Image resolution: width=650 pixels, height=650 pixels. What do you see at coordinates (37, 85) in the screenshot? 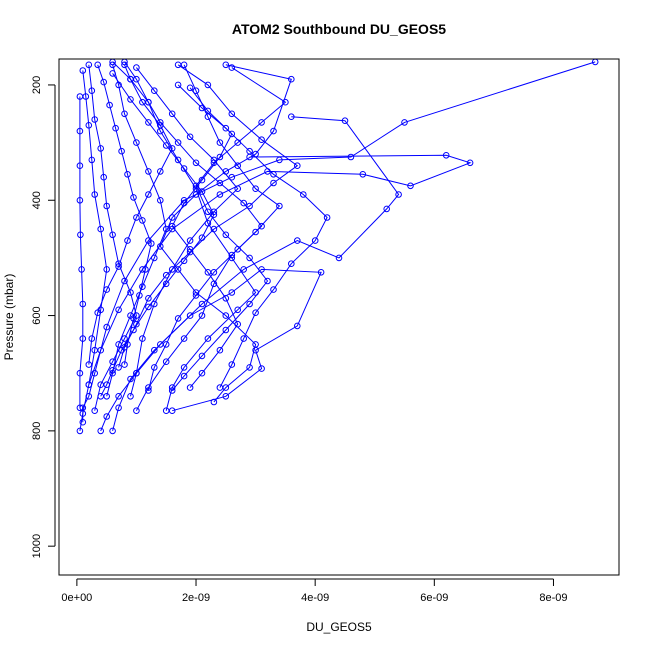
I see `y-tick-label: 200` at bounding box center [37, 85].